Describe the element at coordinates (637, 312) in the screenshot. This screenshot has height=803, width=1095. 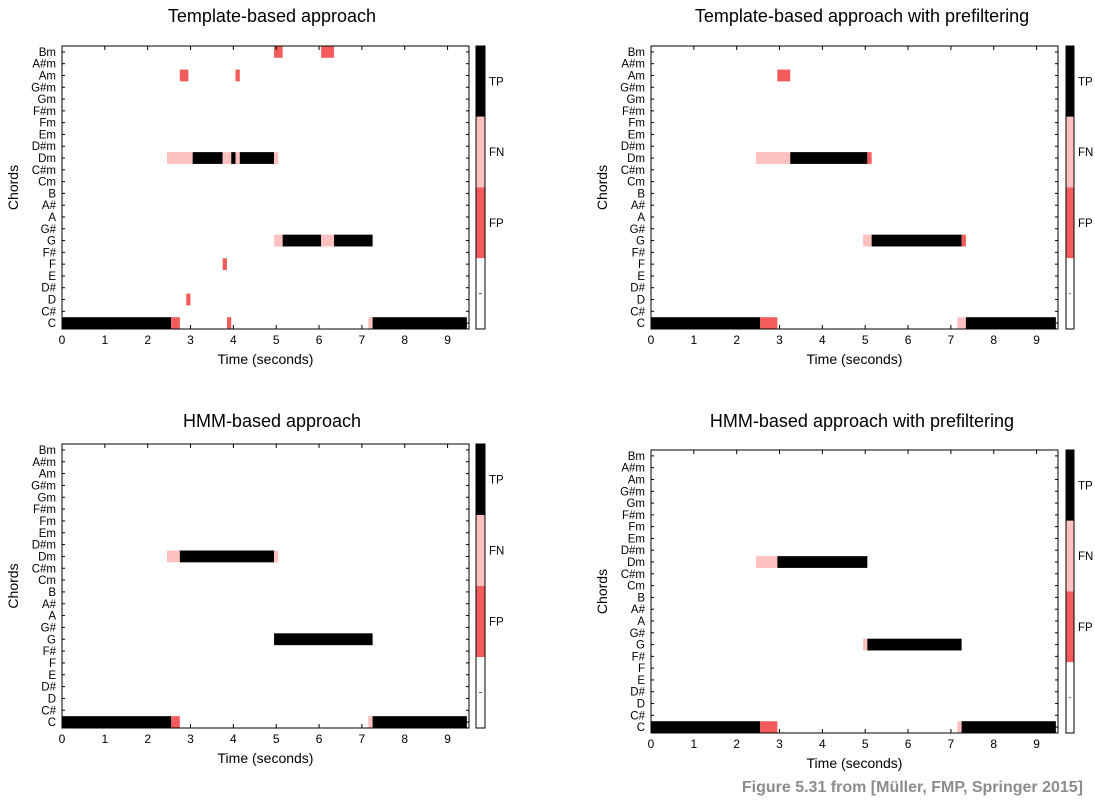
I see `y-tick-label: C#` at that location.